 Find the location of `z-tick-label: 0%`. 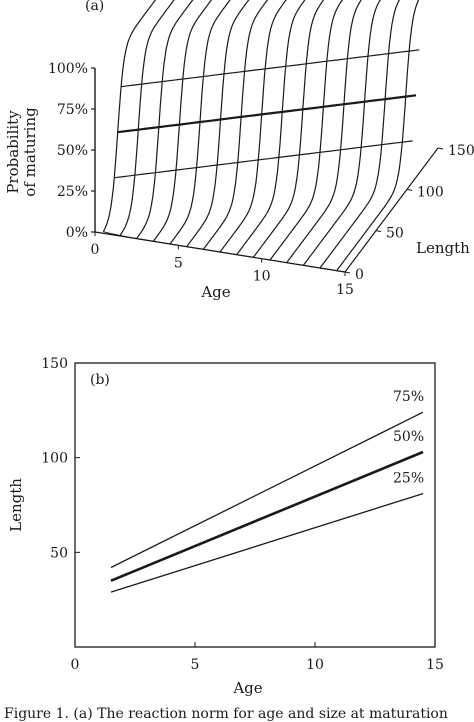

z-tick-label: 0% is located at coordinates (77, 233).